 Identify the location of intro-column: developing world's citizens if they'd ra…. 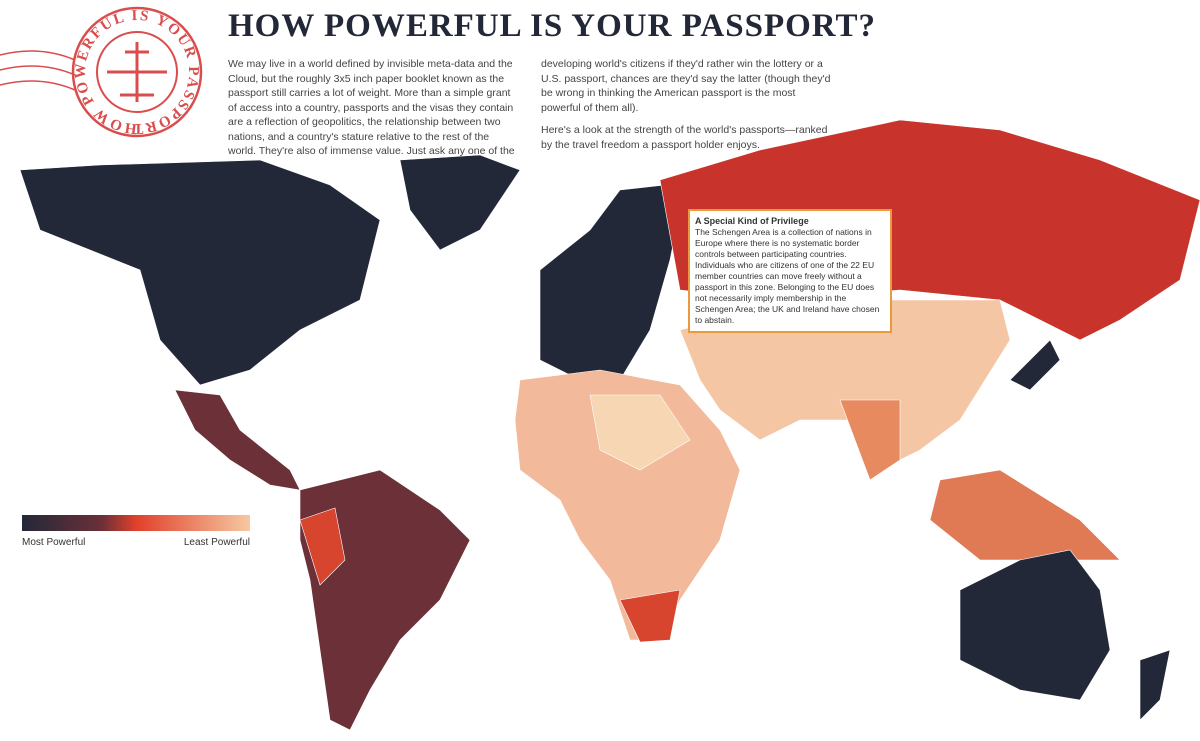
(686, 108).